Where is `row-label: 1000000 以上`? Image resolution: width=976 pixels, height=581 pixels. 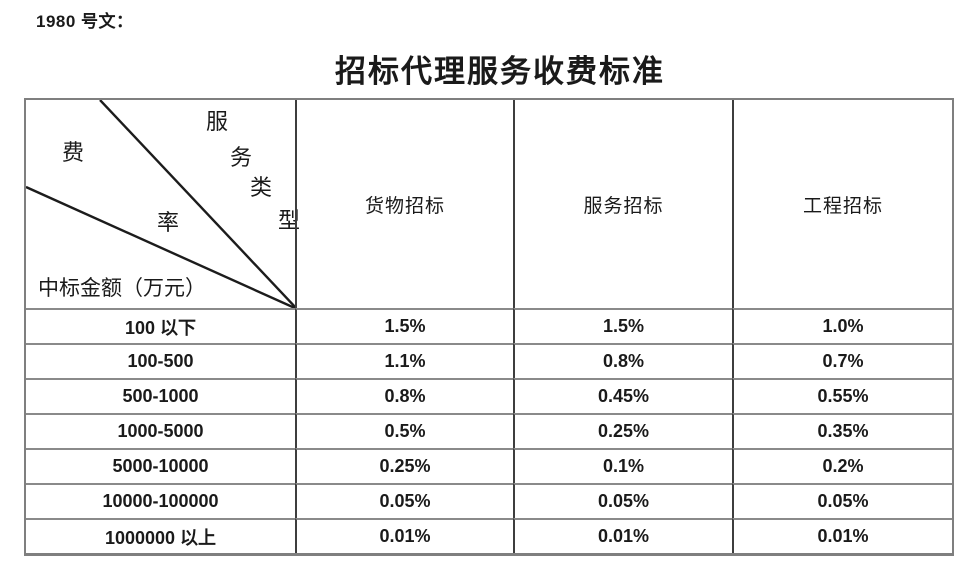 row-label: 1000000 以上 is located at coordinates (160, 535).